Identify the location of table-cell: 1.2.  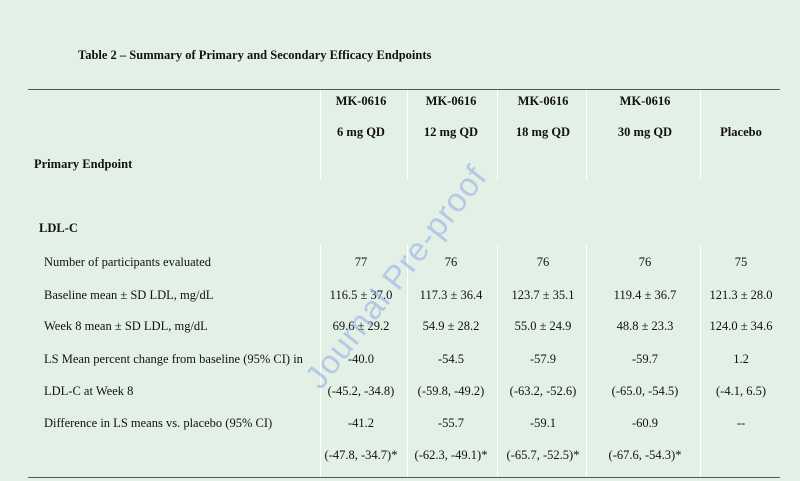
(741, 359).